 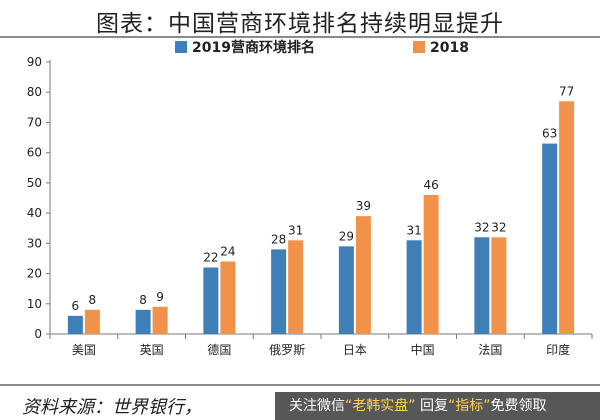 I want to click on x-tick-label: 俄罗斯, so click(x=287, y=350).